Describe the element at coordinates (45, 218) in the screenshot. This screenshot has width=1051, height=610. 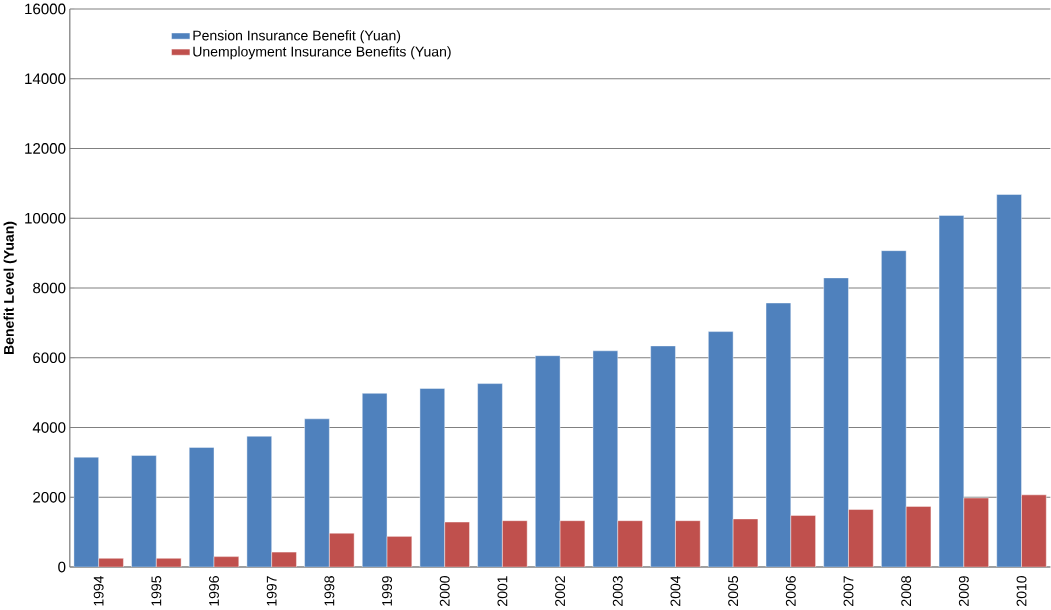
I see `y-tick-label: 10000` at that location.